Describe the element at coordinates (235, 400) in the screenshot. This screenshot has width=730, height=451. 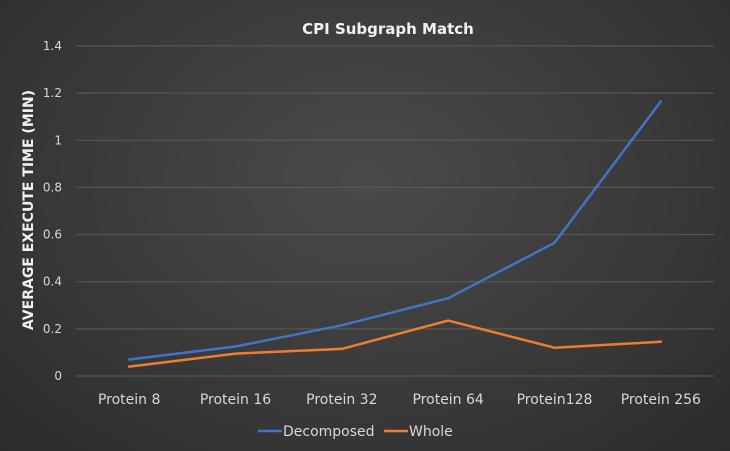
I see `x-tick-label: Protein 16` at that location.